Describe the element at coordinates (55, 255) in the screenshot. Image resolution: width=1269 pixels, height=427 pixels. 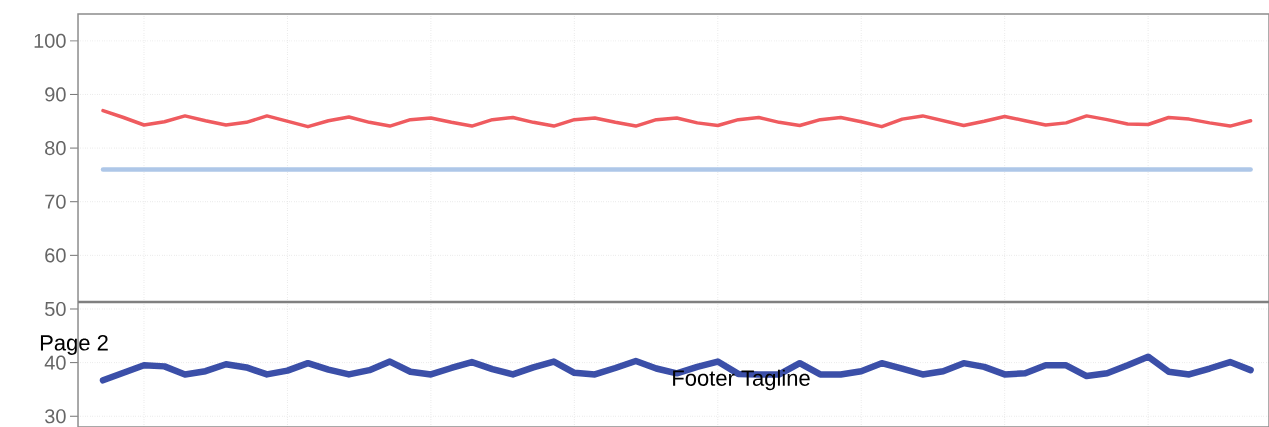
I see `y-tick-label: 60` at that location.